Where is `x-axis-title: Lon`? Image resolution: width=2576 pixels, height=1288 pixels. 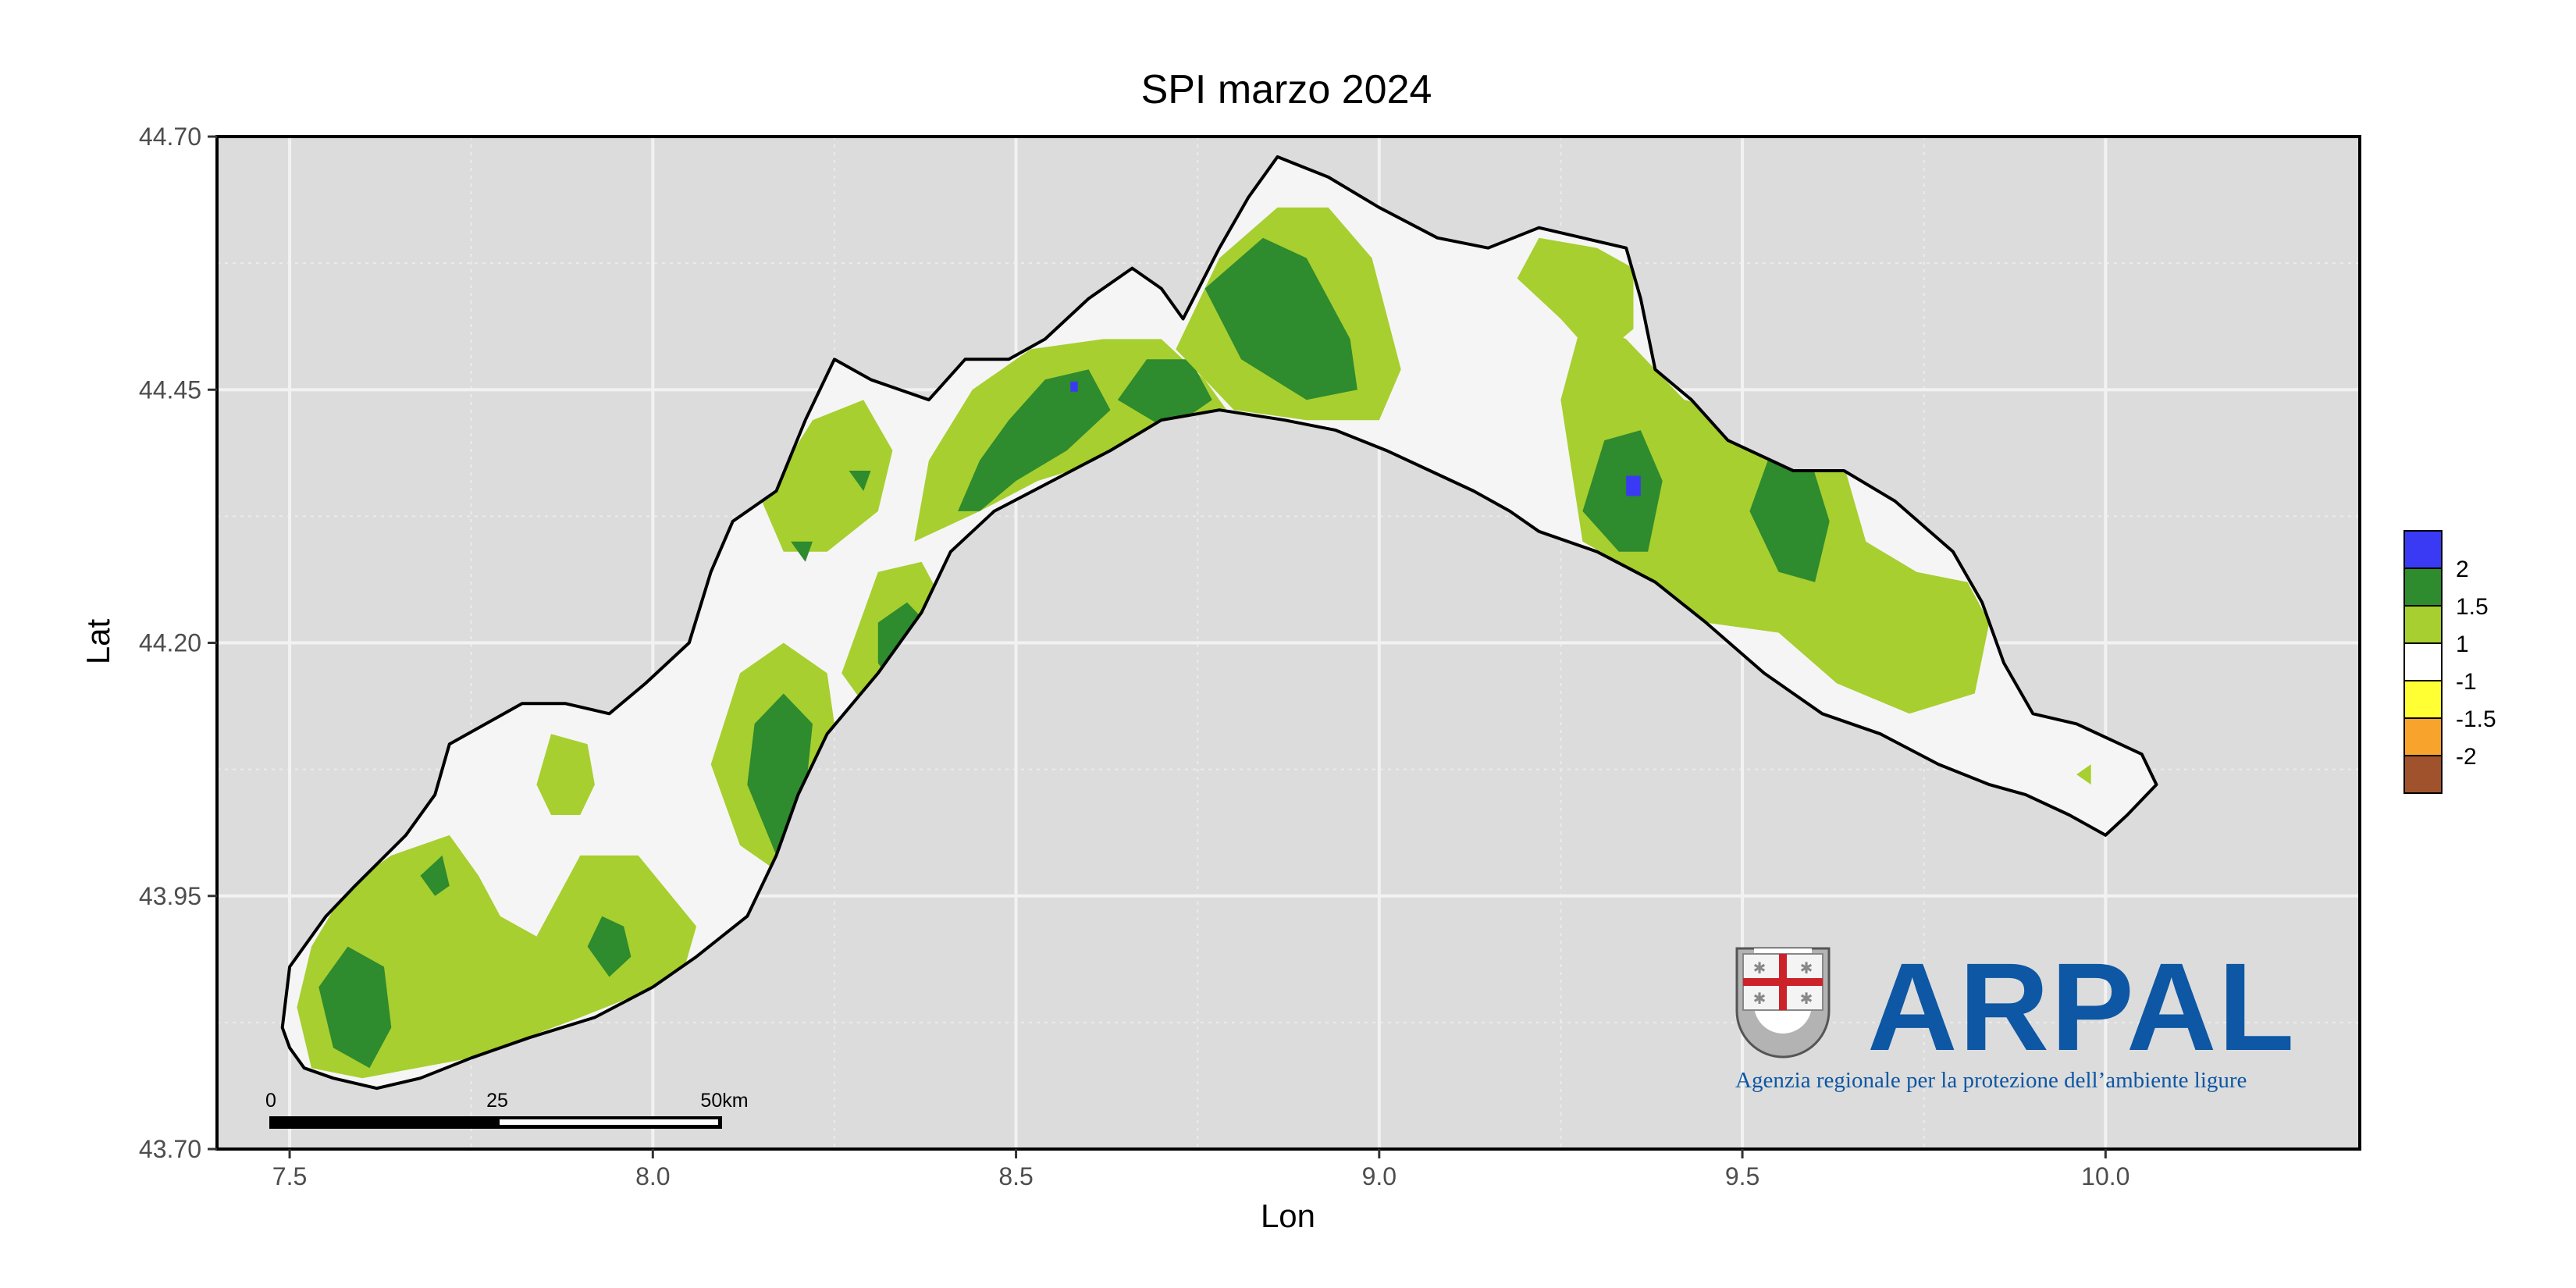
x-axis-title: Lon is located at coordinates (1288, 1215).